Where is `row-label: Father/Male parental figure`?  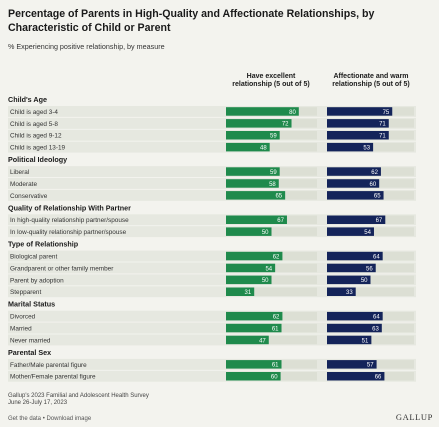 row-label: Father/Male parental figure is located at coordinates (48, 365).